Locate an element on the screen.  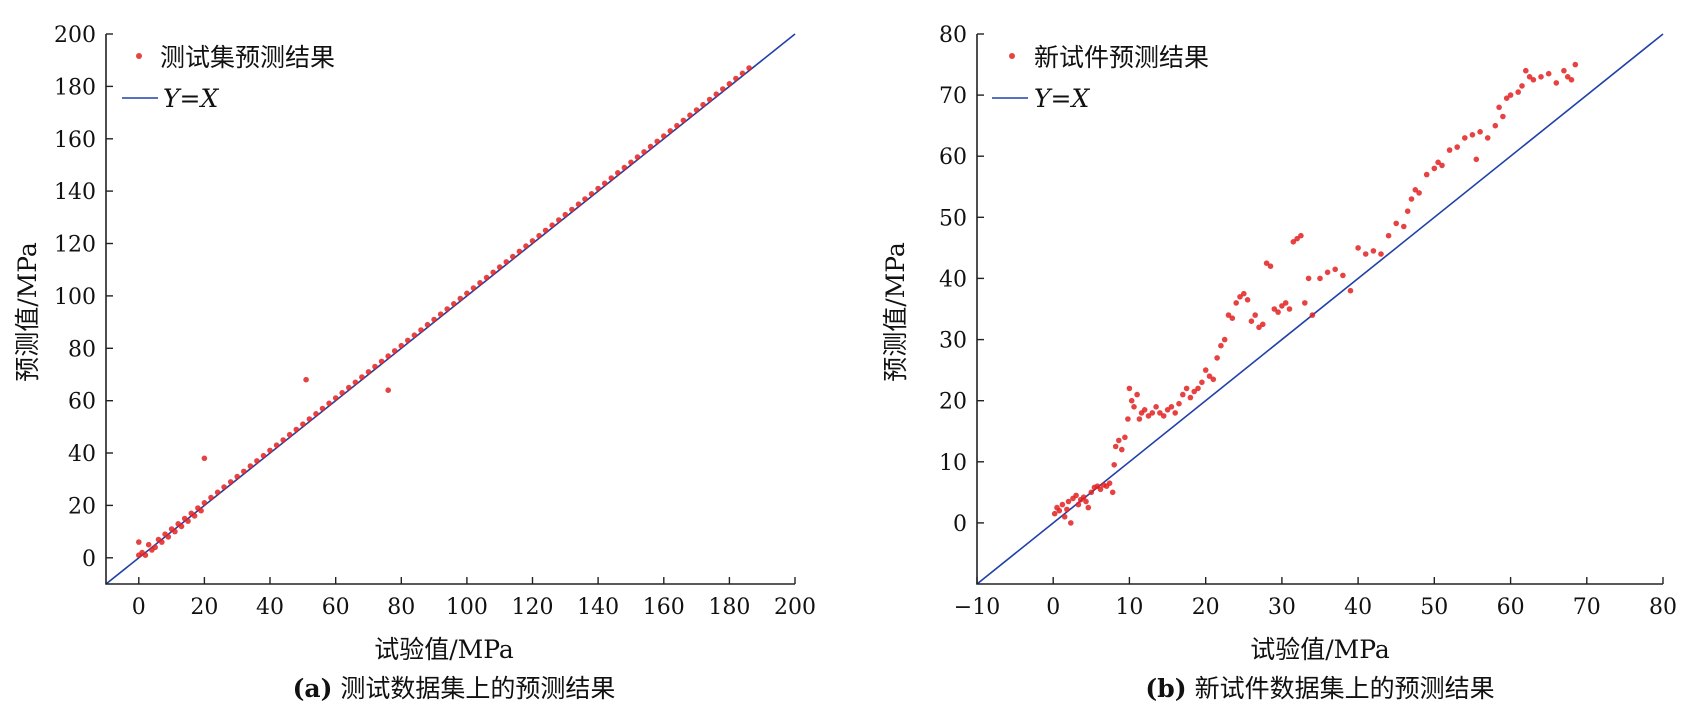
y-tick-label: 70 is located at coordinates (953, 96).